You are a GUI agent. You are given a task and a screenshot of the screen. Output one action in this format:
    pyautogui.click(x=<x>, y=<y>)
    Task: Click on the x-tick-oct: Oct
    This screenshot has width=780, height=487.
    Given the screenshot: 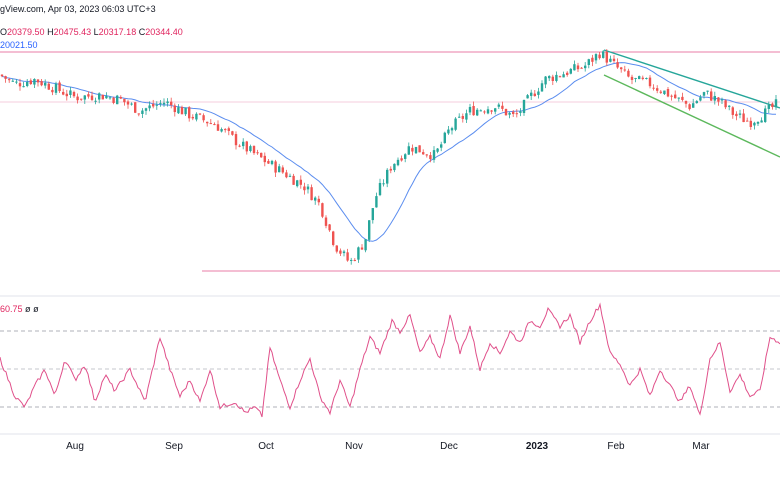 What is the action you would take?
    pyautogui.click(x=266, y=446)
    